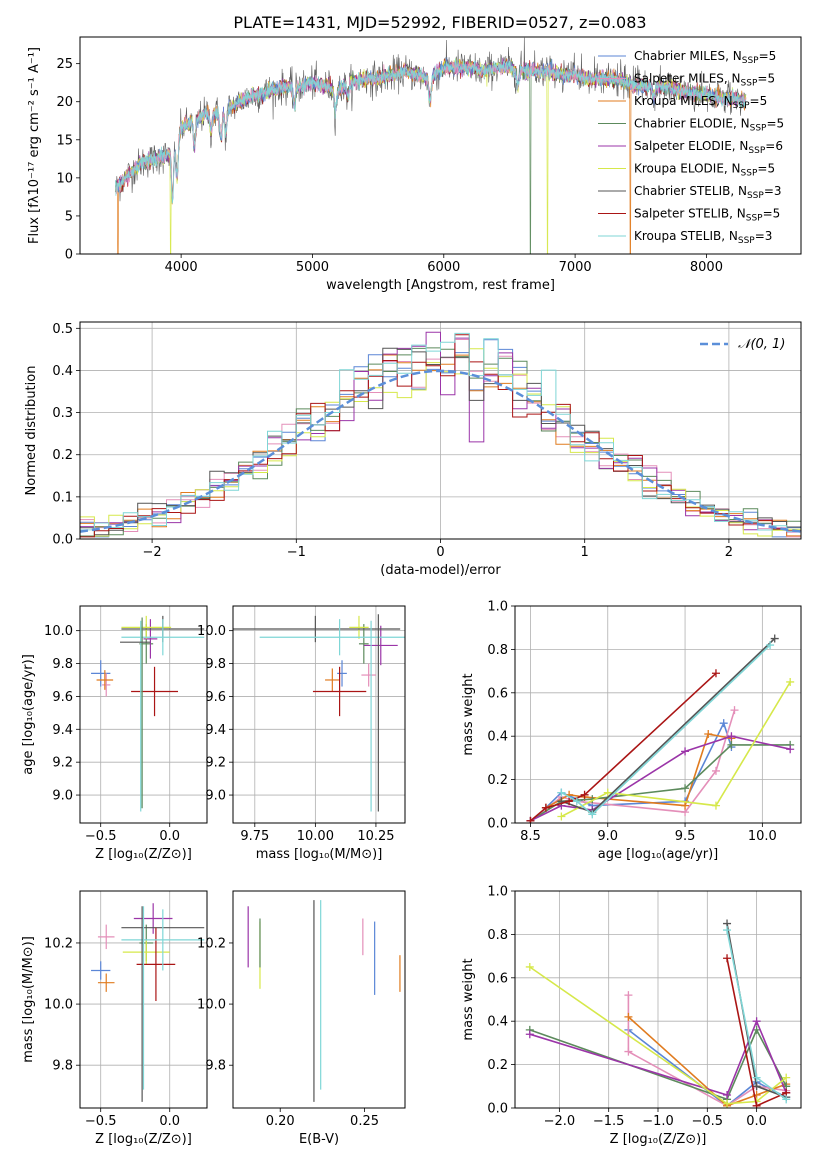 The image size is (819, 1170). What do you see at coordinates (64, 64) in the screenshot?
I see `y-tick-label: 25` at bounding box center [64, 64].